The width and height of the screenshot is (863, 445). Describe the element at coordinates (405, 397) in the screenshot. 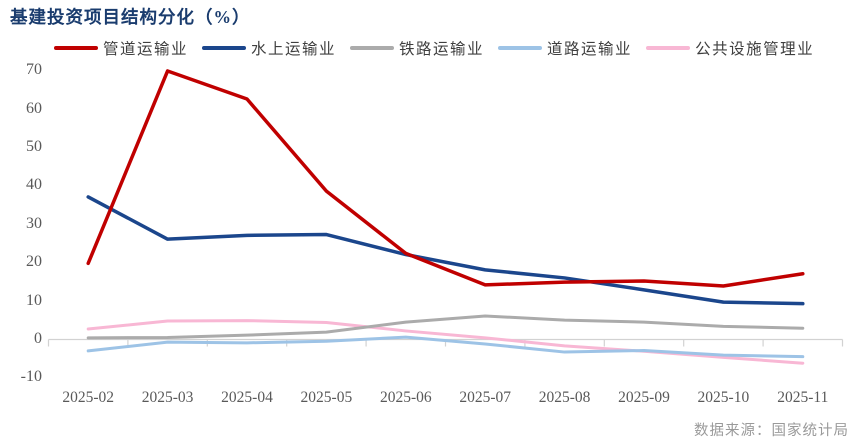

I see `x-tick-label: 2025-06` at that location.